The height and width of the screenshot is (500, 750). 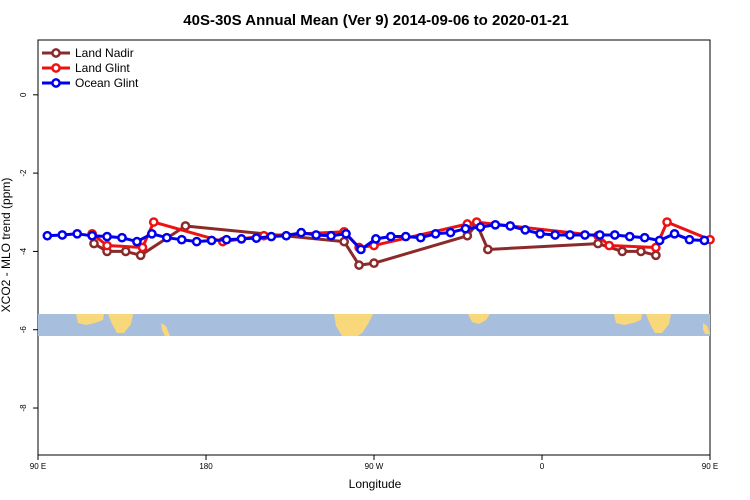 What do you see at coordinates (374, 466) in the screenshot?
I see `x-tick-label: 90 W` at bounding box center [374, 466].